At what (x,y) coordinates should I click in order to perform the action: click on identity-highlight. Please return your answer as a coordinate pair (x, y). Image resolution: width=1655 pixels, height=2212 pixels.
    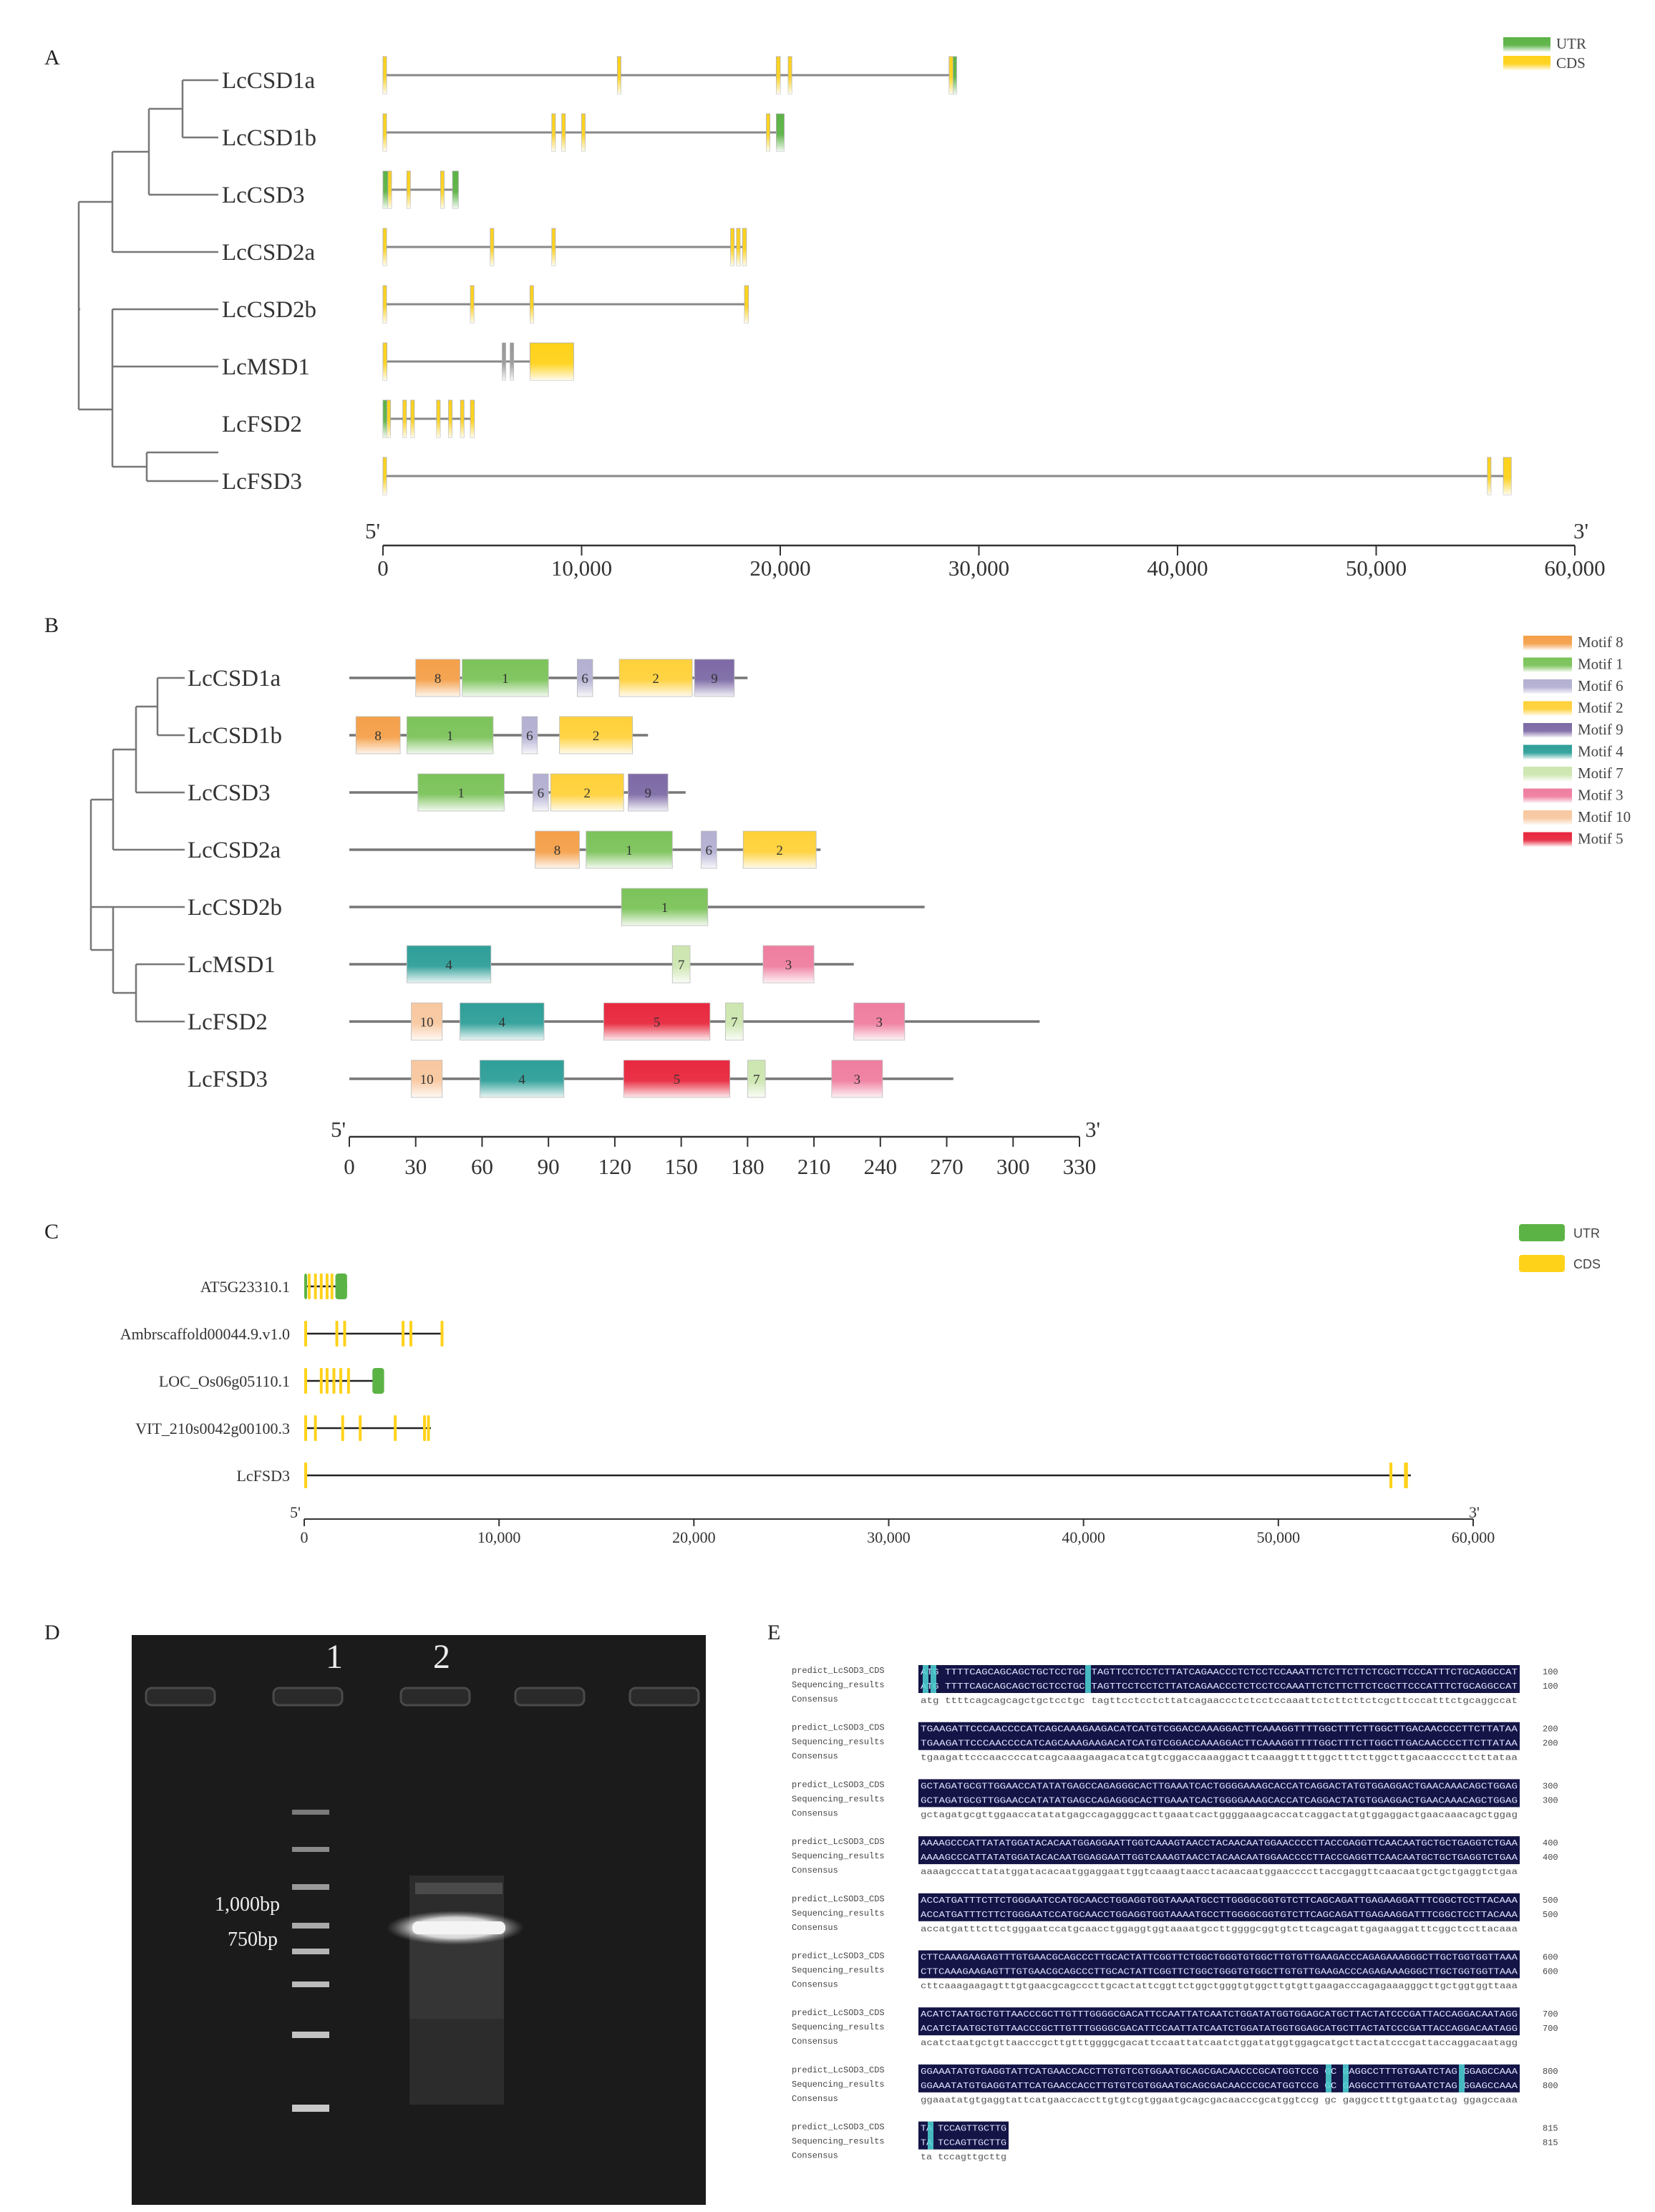
    Looking at the image, I should click on (1219, 2078).